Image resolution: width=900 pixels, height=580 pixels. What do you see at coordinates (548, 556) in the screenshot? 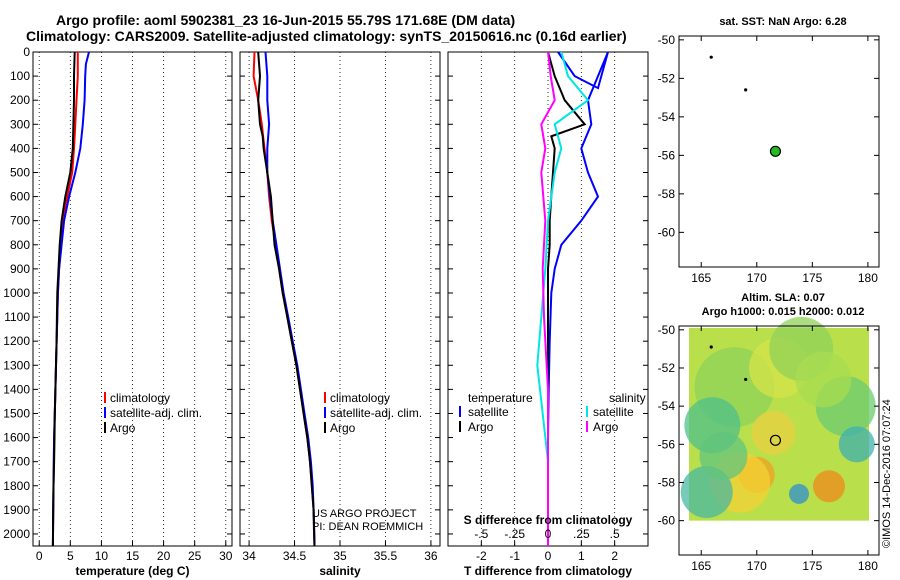
I see `tick-label-x-difference: 0` at bounding box center [548, 556].